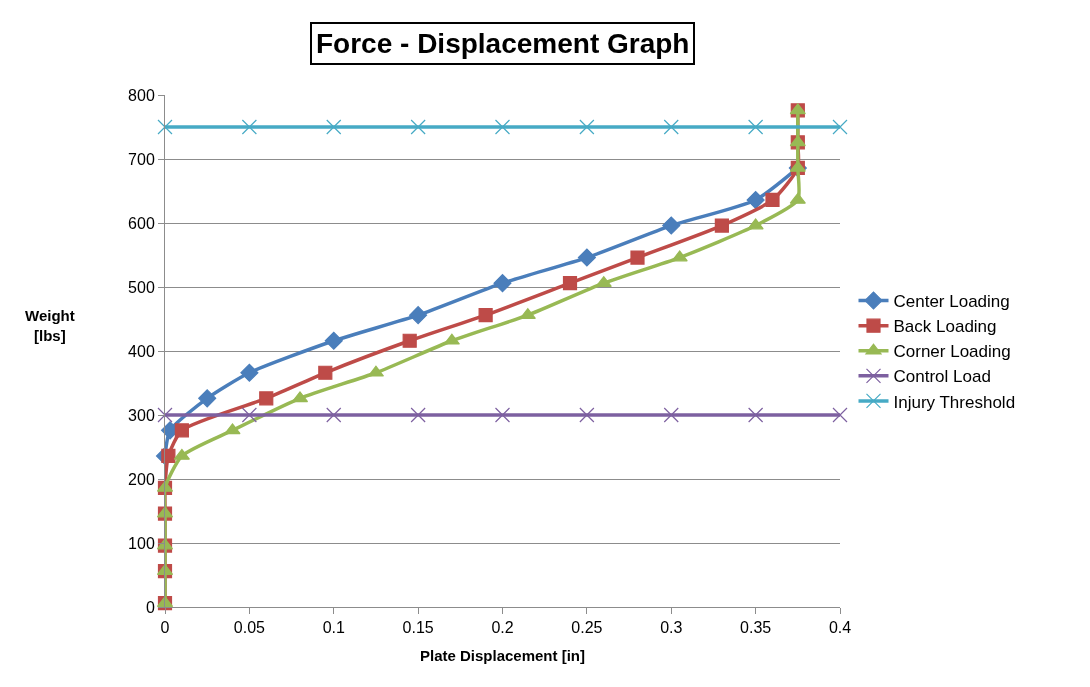 The image size is (1090, 687). I want to click on legend-label: Control Load, so click(942, 377).